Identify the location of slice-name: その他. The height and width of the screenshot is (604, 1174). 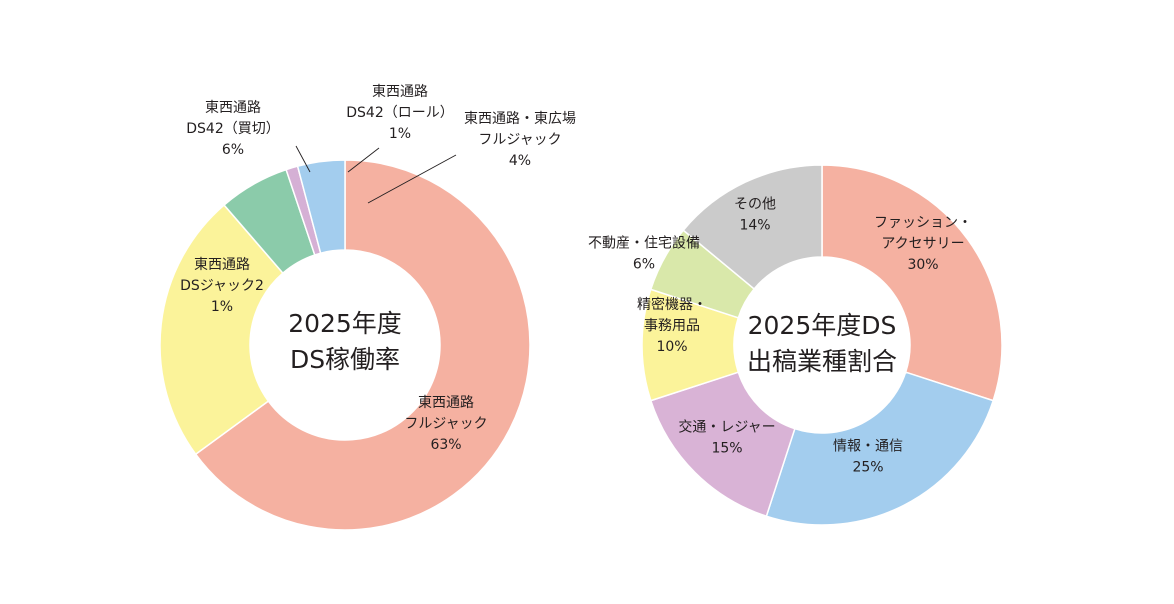
(755, 205).